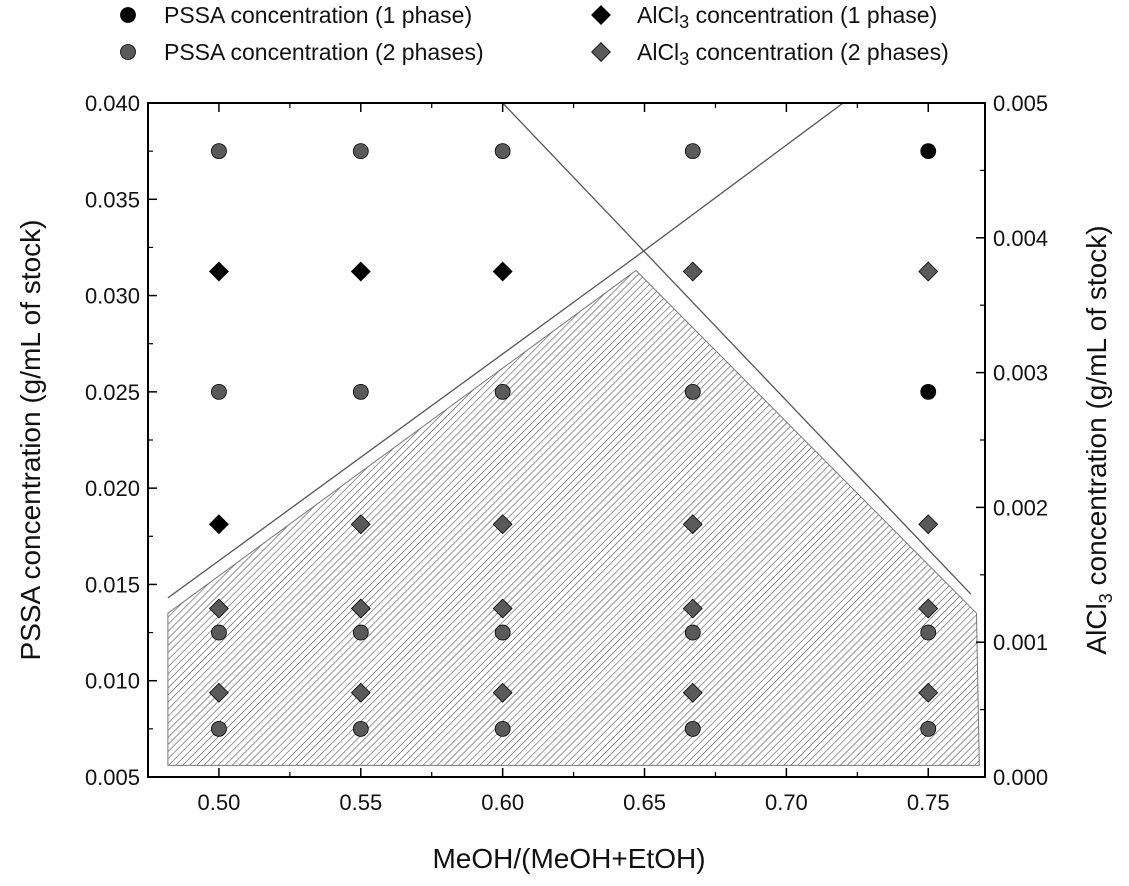 The width and height of the screenshot is (1129, 886). Describe the element at coordinates (112, 296) in the screenshot. I see `y-left-tick-label-0.030: 0.030` at that location.